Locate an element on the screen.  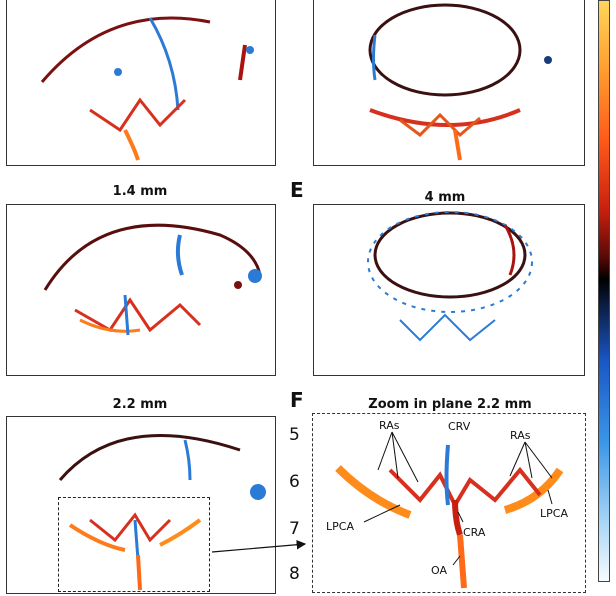
panel-f-letter: F is located at coordinates (297, 400).